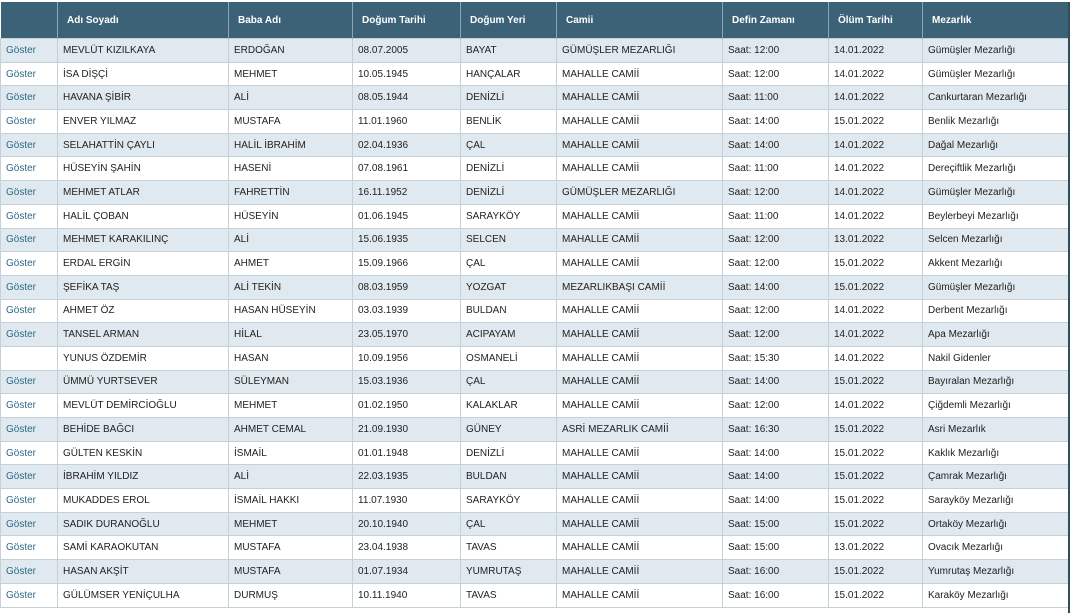  What do you see at coordinates (775, 216) in the screenshot?
I see `table-cell: Saat: 11:00` at bounding box center [775, 216].